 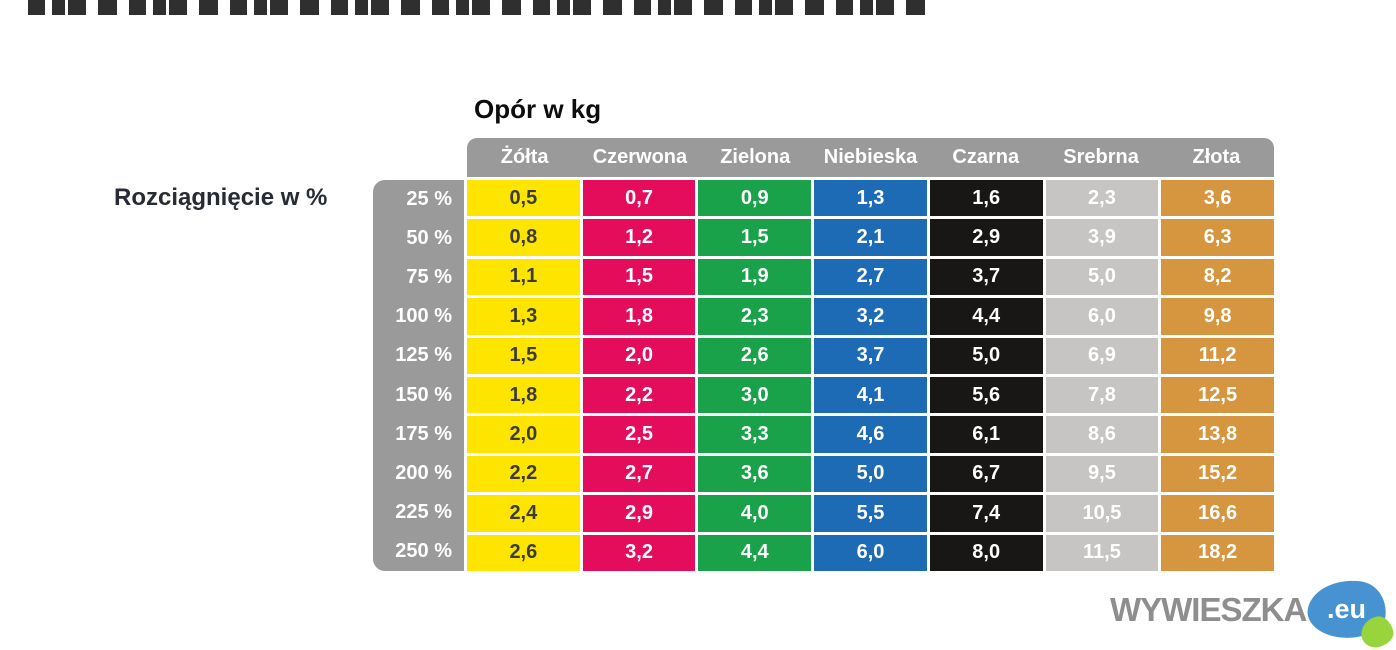 What do you see at coordinates (755, 198) in the screenshot?
I see `value-cell-zielona: 0,9` at bounding box center [755, 198].